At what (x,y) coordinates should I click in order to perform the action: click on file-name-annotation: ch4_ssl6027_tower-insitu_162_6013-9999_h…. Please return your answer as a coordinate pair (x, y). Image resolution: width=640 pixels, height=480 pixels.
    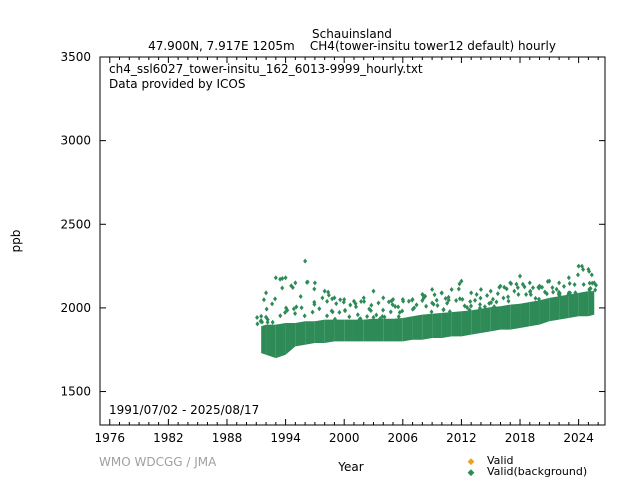
    Looking at the image, I should click on (266, 69).